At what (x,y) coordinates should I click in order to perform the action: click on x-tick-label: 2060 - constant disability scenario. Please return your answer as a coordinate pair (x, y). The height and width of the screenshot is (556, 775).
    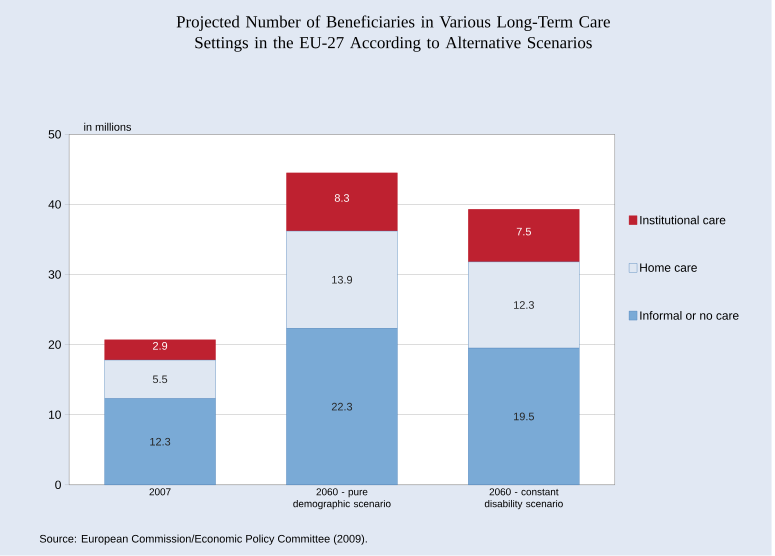
    Looking at the image, I should click on (523, 499).